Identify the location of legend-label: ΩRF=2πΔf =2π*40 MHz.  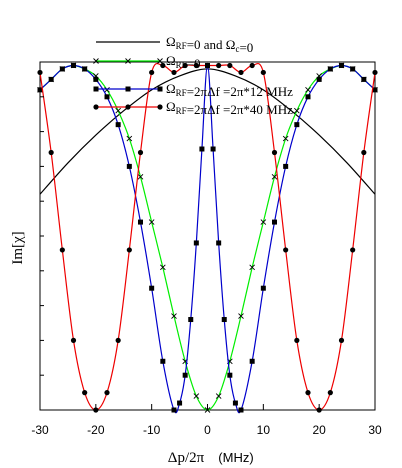
(229, 108).